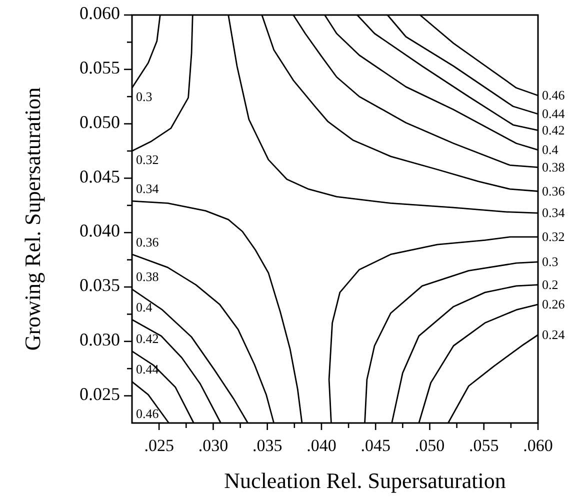 The width and height of the screenshot is (576, 497). What do you see at coordinates (144, 307) in the screenshot?
I see `text: 0.4` at bounding box center [144, 307].